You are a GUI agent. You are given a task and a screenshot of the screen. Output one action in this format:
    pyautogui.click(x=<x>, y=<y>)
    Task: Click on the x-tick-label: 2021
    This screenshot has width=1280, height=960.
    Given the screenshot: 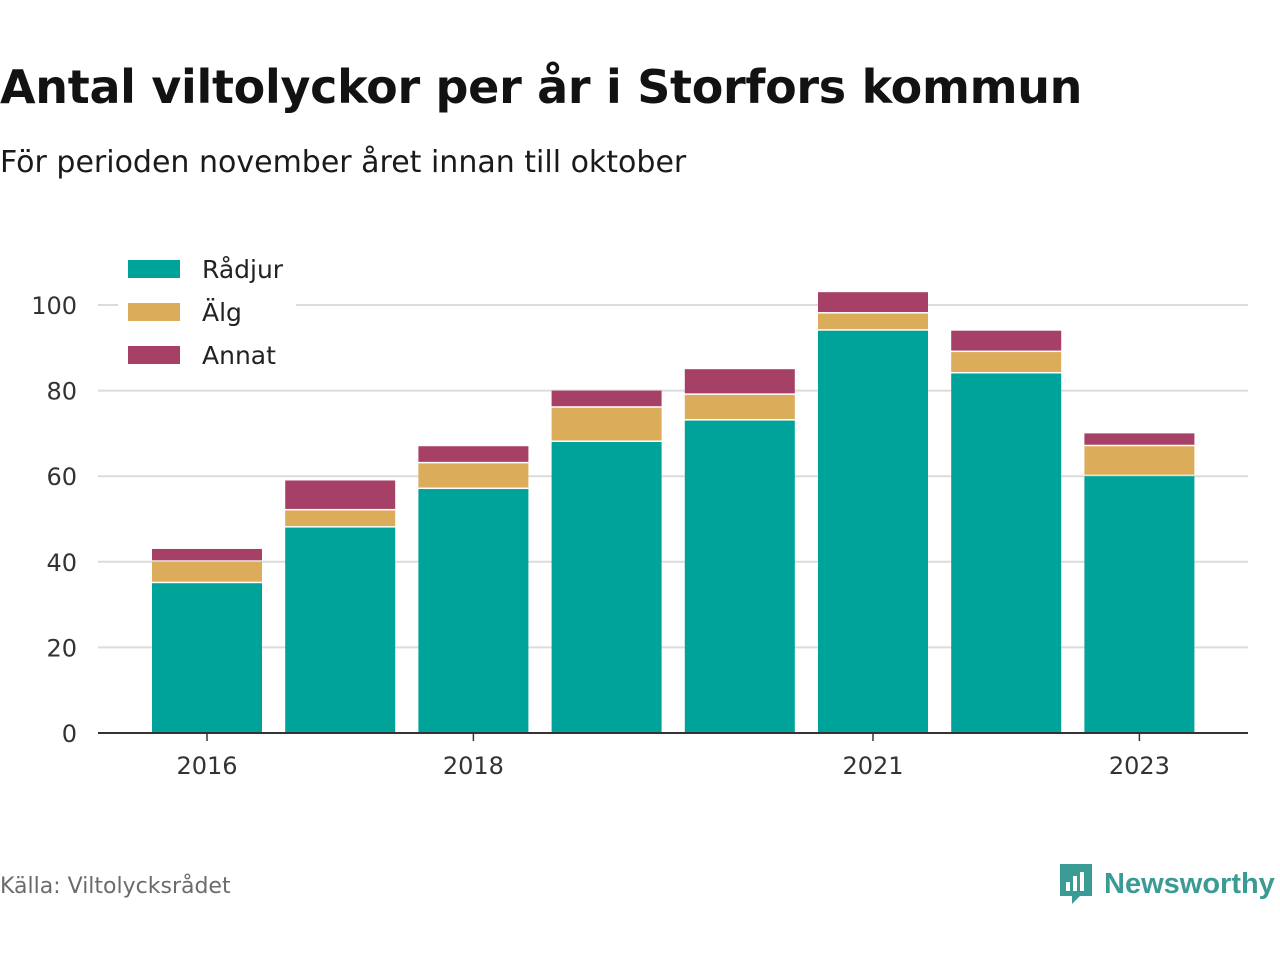 What is the action you would take?
    pyautogui.click(x=872, y=766)
    